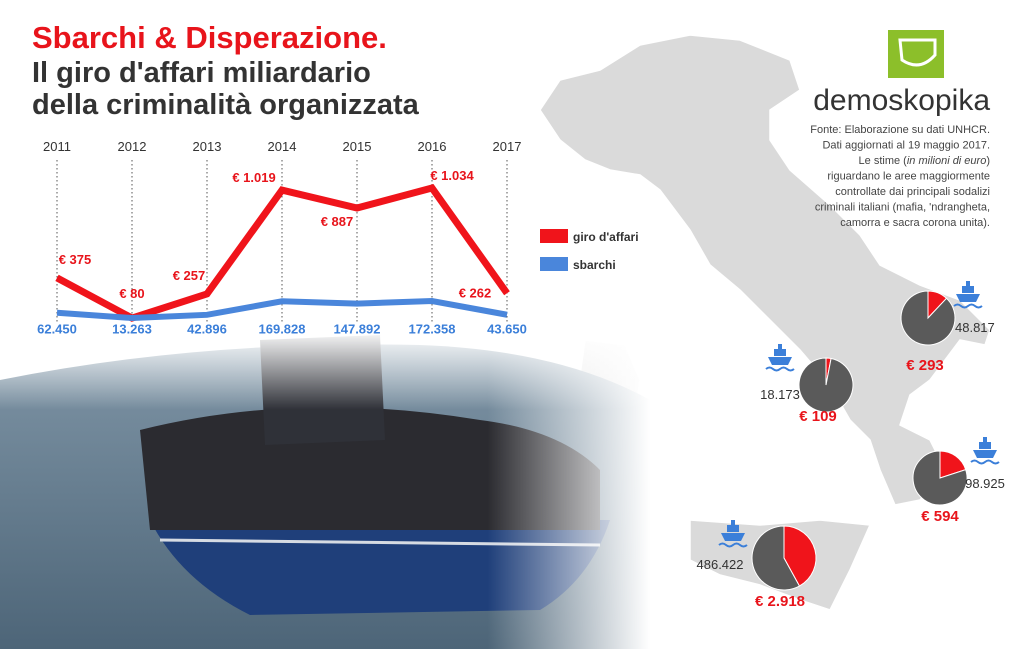 This screenshot has width=1024, height=649. I want to click on landings-label: 98.925, so click(985, 483).